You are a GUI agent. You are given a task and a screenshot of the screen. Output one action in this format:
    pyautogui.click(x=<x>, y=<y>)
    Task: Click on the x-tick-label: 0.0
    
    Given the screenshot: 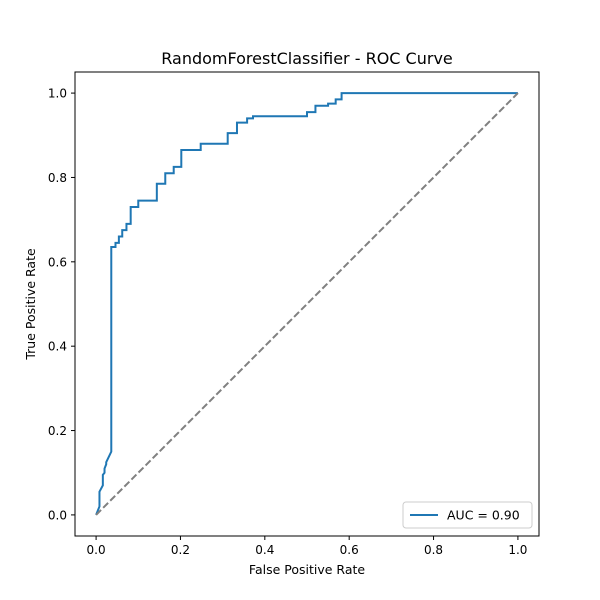 What is the action you would take?
    pyautogui.click(x=96, y=550)
    